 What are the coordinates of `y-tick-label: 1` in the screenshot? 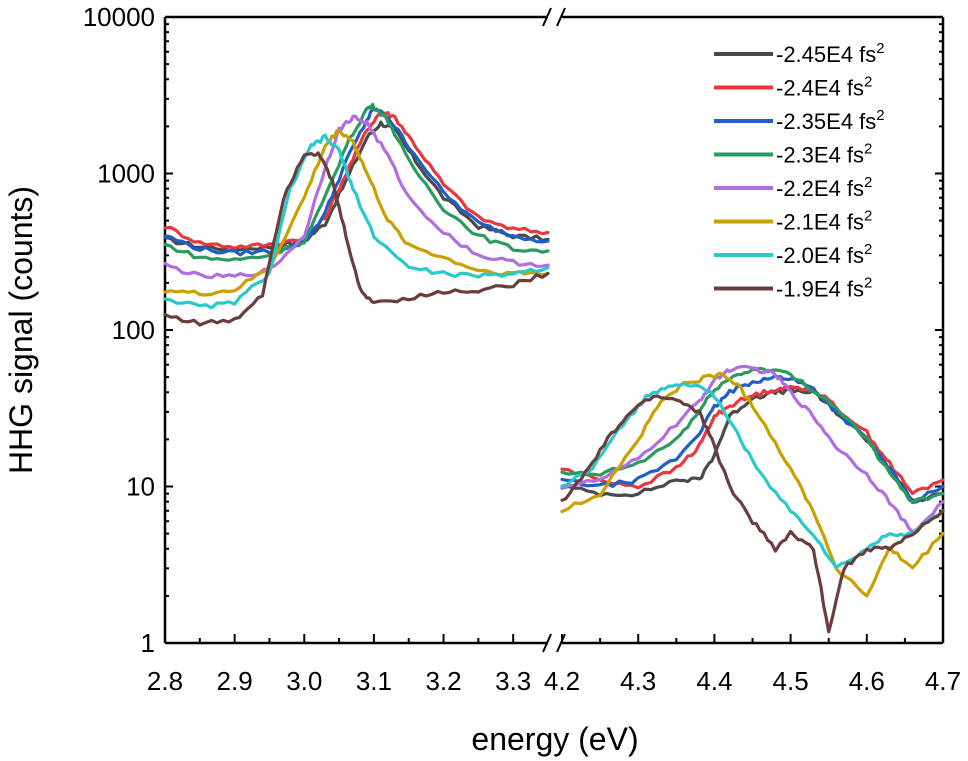 It's located at (148, 643).